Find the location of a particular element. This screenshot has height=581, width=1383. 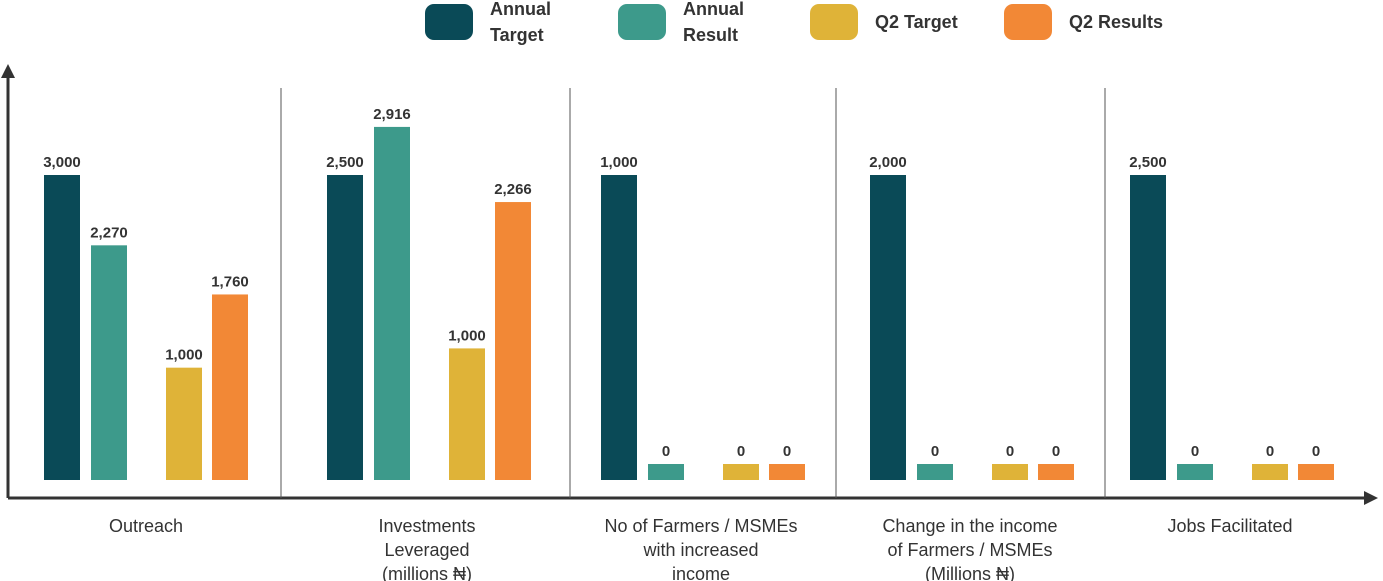

data-label: 3,000 is located at coordinates (62, 162).